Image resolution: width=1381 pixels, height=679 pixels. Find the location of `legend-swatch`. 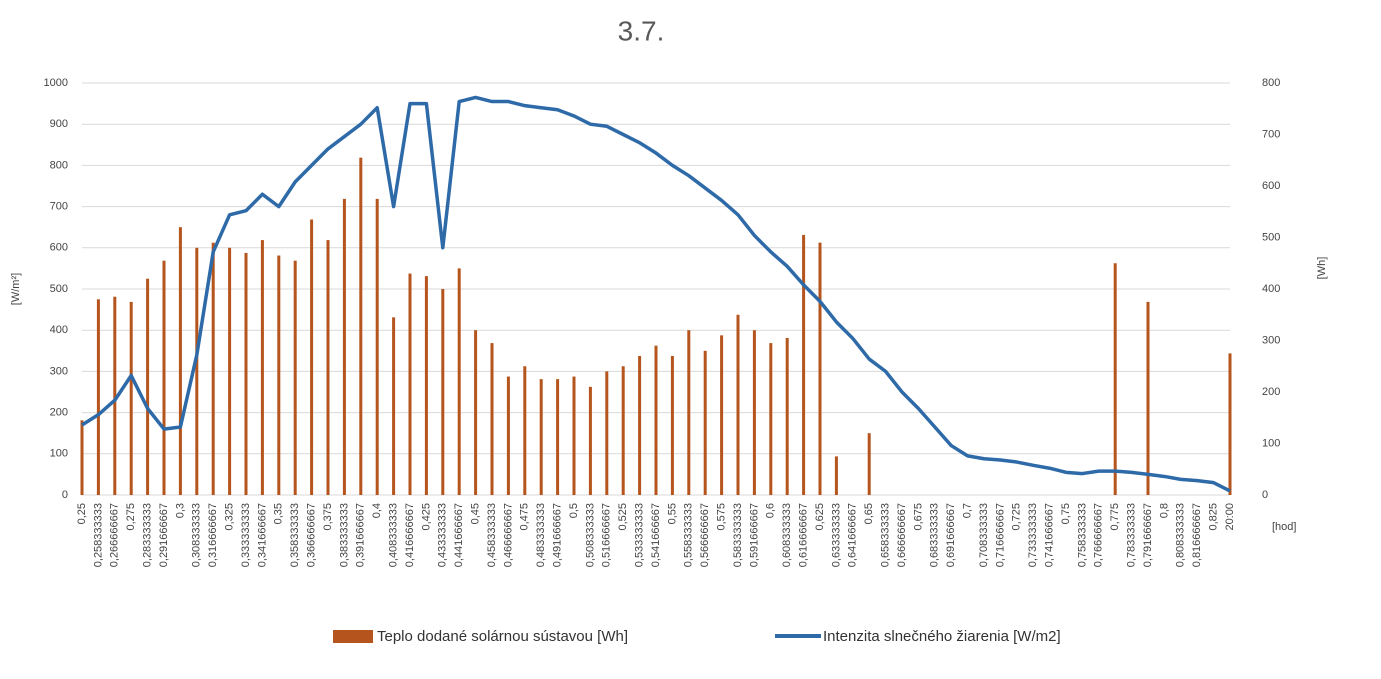

legend-swatch is located at coordinates (353, 636).